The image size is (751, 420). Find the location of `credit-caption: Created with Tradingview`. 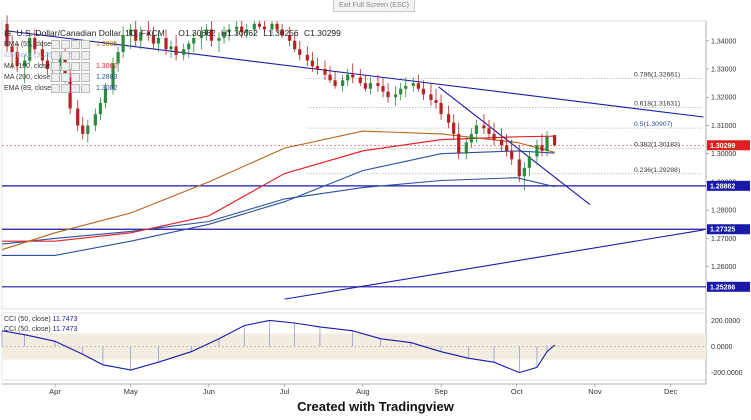

credit-caption: Created with Tradingview is located at coordinates (375, 406).